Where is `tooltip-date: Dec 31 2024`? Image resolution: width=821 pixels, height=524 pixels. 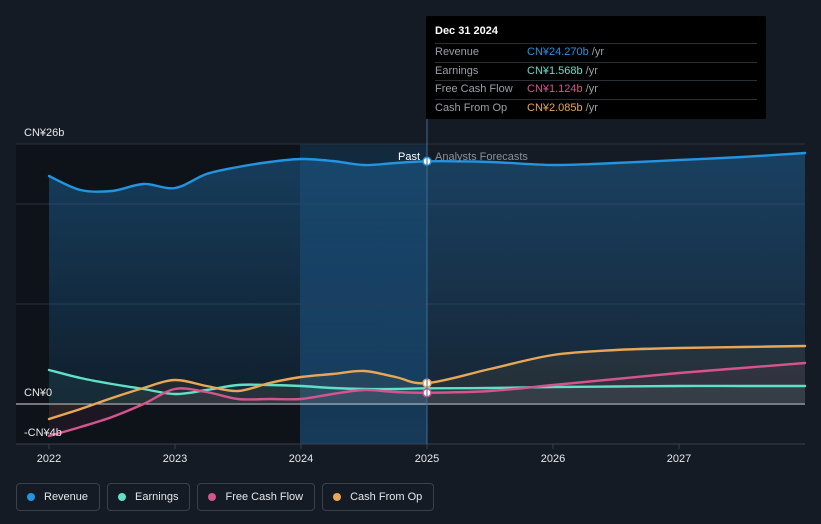
tooltip-date: Dec 31 2024 is located at coordinates (466, 31).